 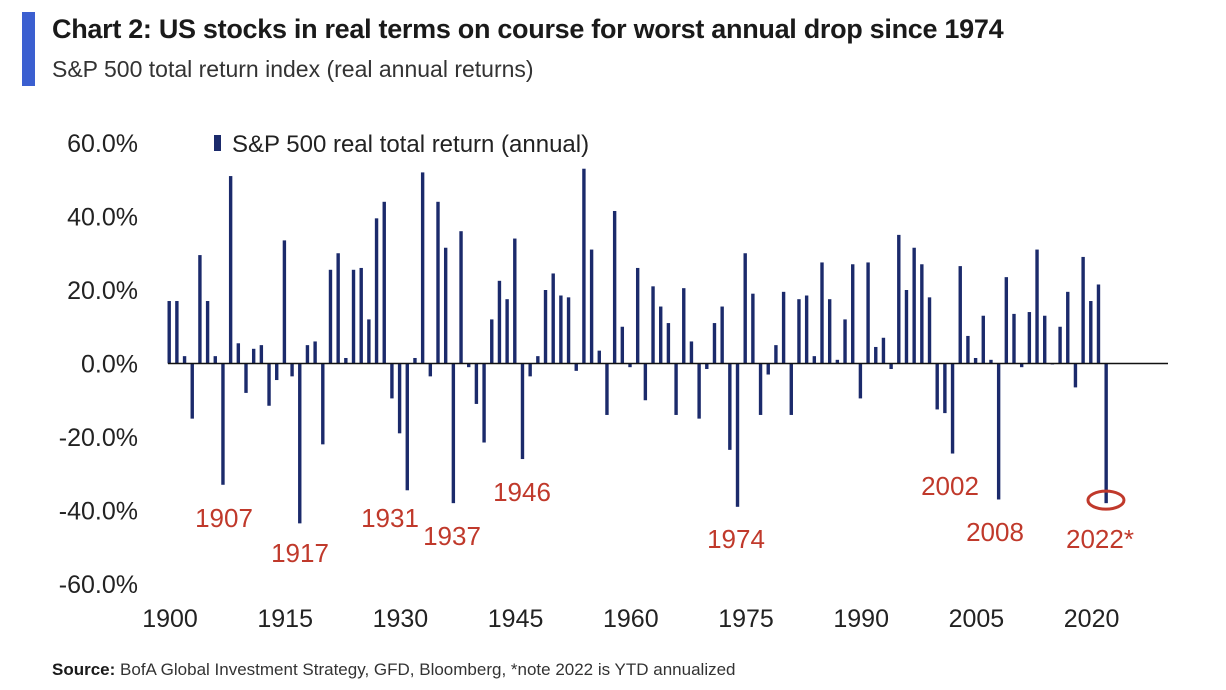 I want to click on bar-1992, so click(x=876, y=355).